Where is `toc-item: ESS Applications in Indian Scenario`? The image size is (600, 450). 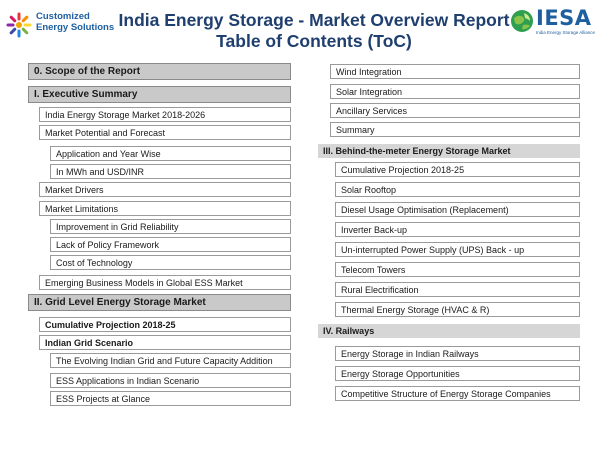 toc-item: ESS Applications in Indian Scenario is located at coordinates (170, 380).